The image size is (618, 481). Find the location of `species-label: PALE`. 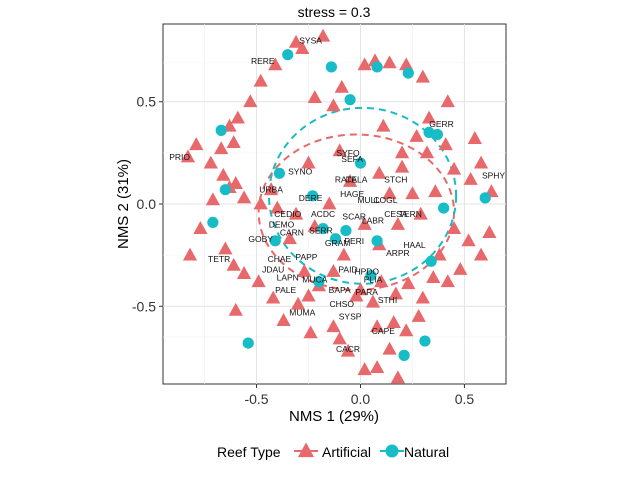

species-label: PALE is located at coordinates (285, 290).